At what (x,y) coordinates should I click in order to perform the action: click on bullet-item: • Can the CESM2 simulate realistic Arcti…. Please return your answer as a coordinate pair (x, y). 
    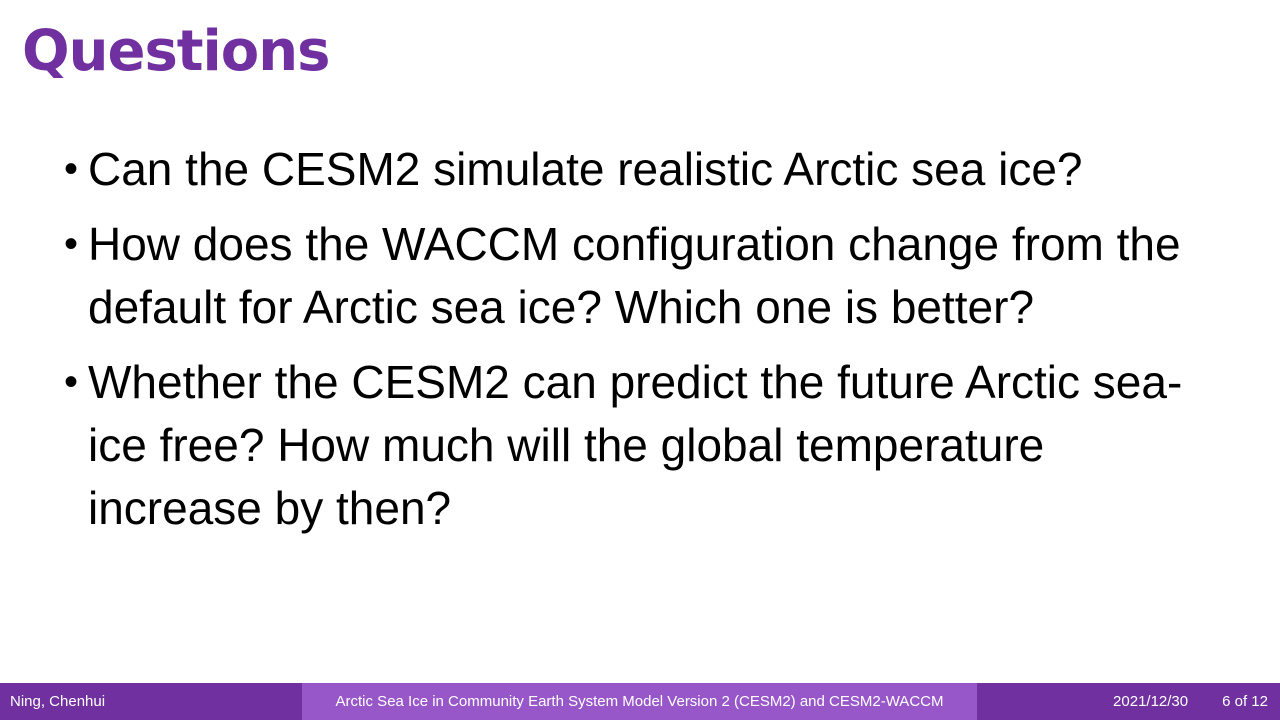
    Looking at the image, I should click on (644, 169).